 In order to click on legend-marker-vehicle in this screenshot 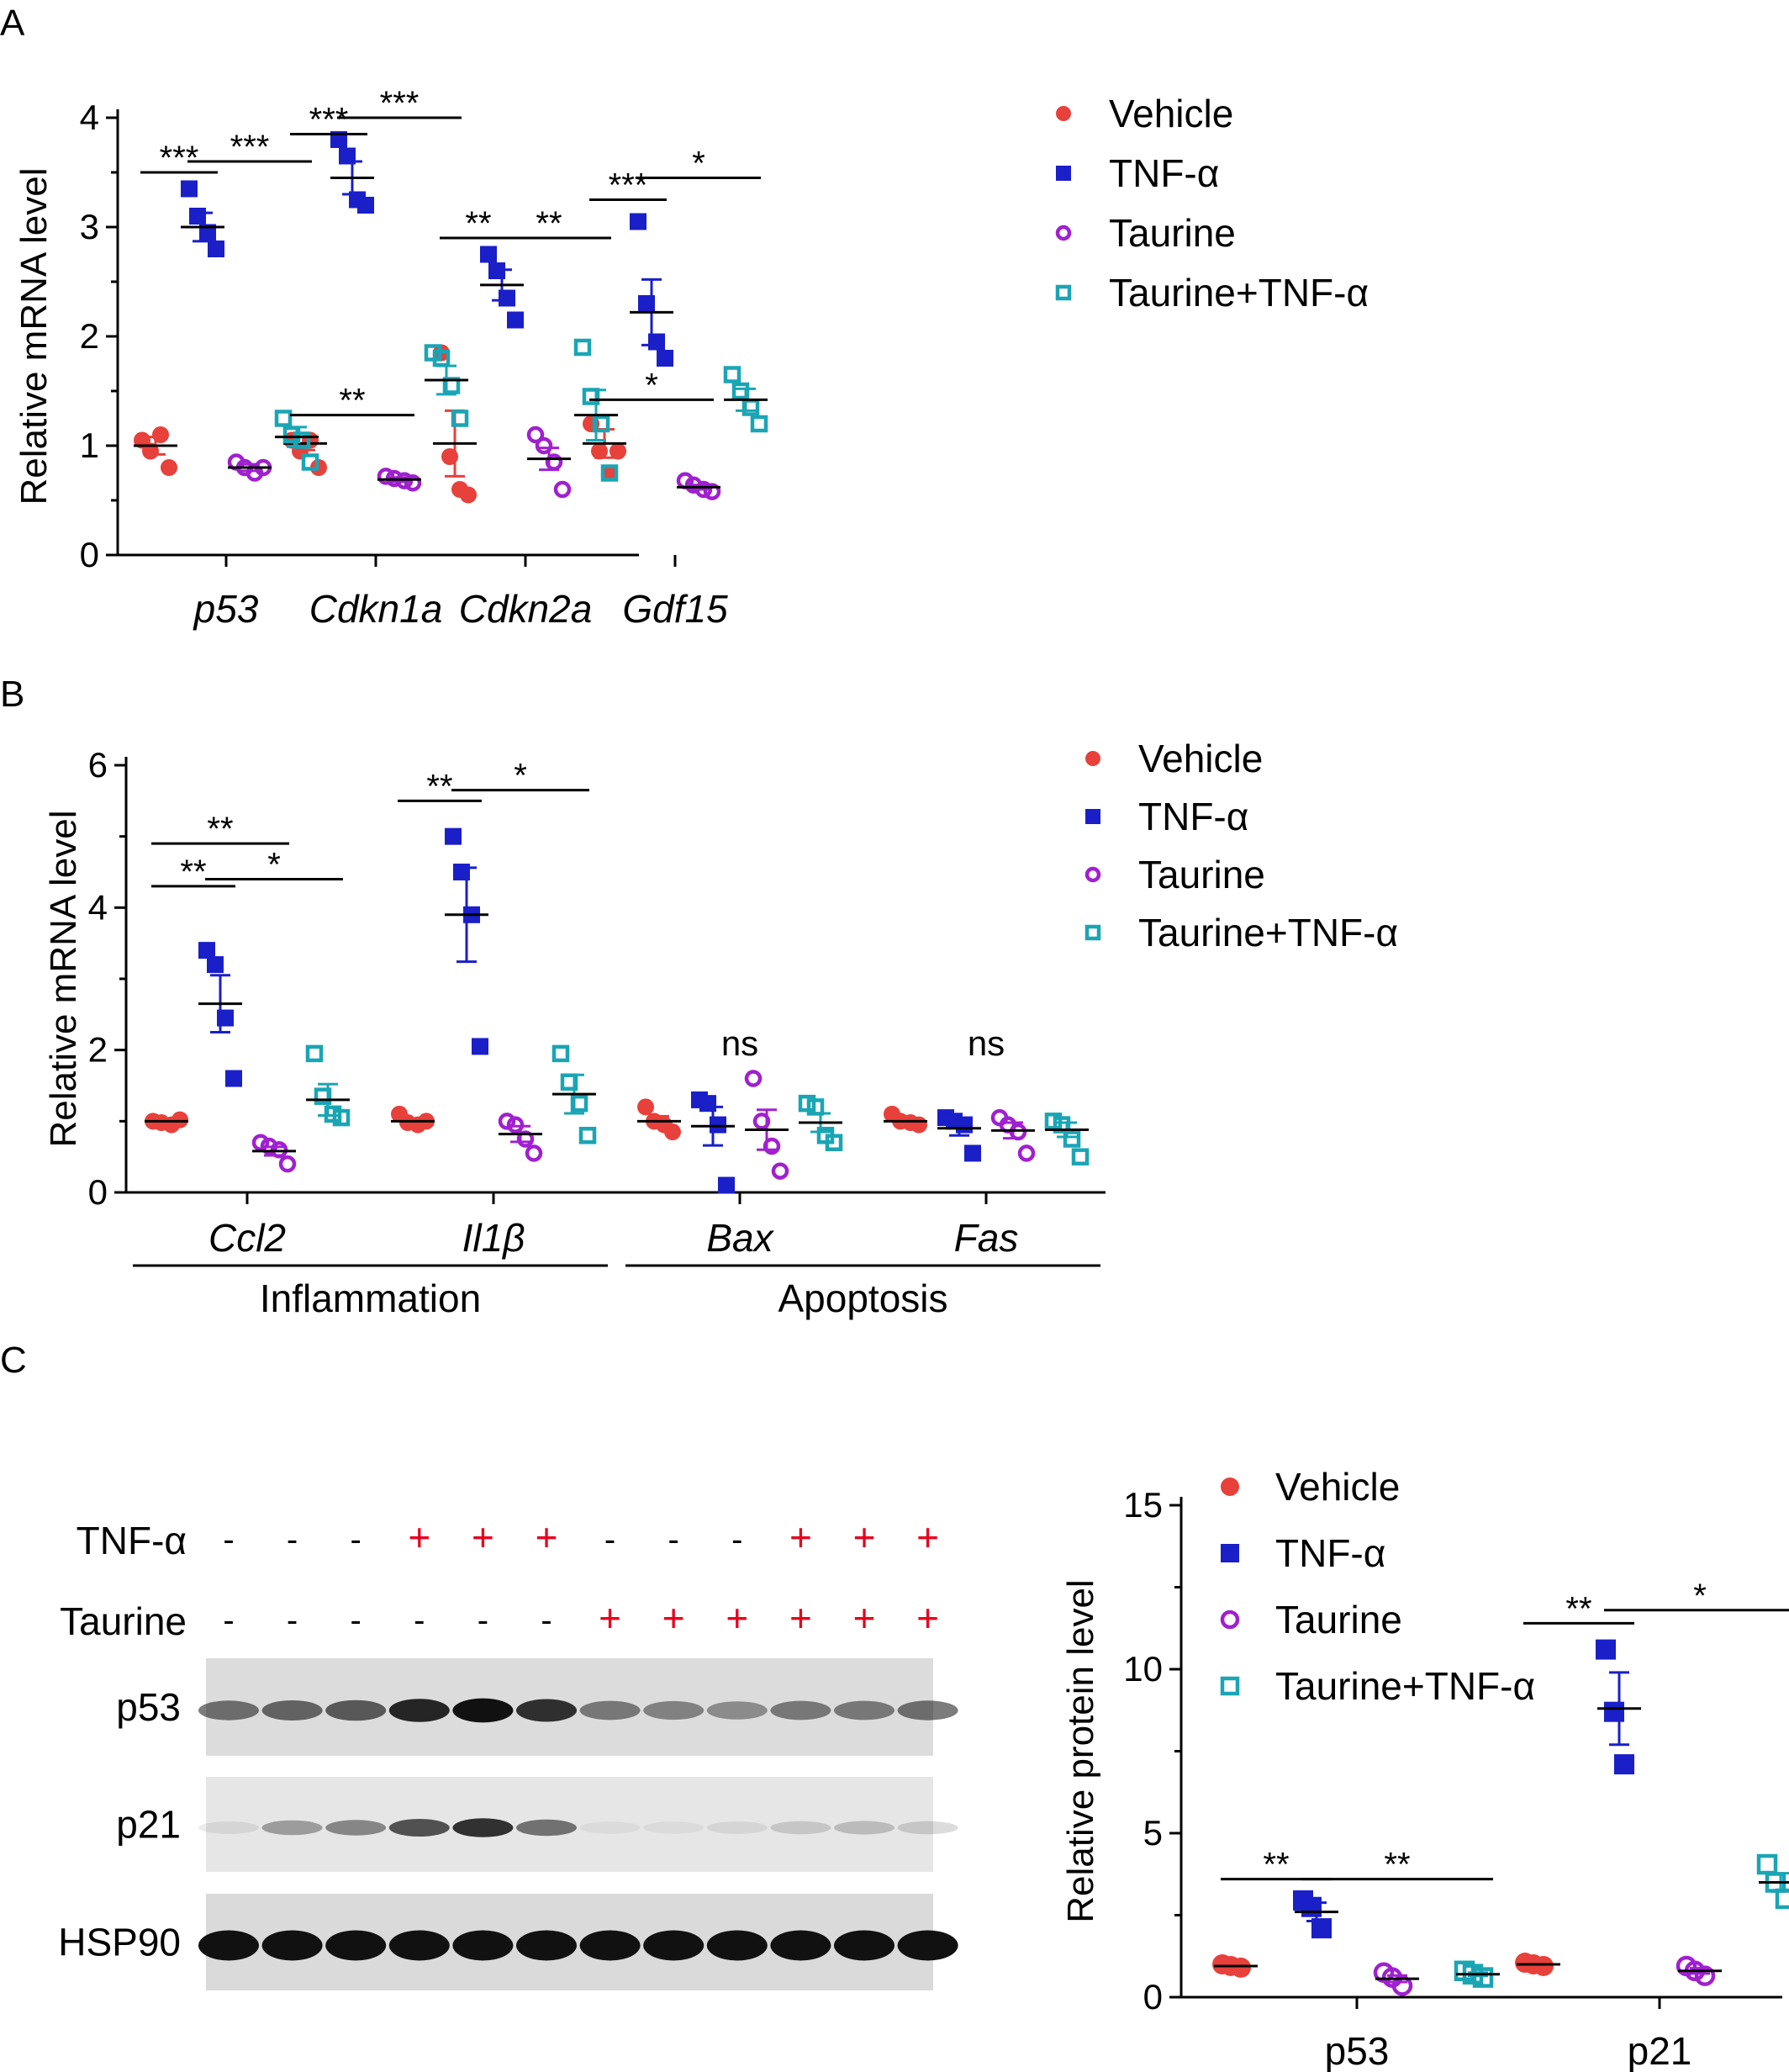, I will do `click(1230, 1486)`.